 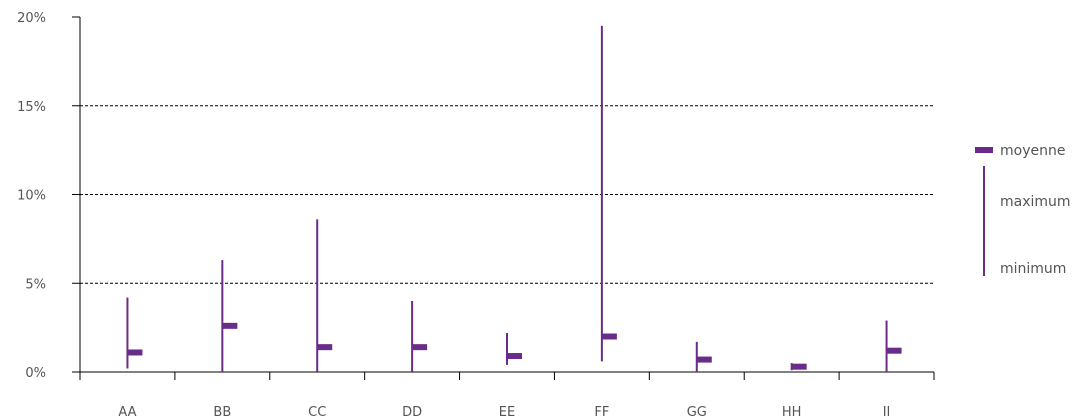 What do you see at coordinates (325, 347) in the screenshot?
I see `mean-mark-cc` at bounding box center [325, 347].